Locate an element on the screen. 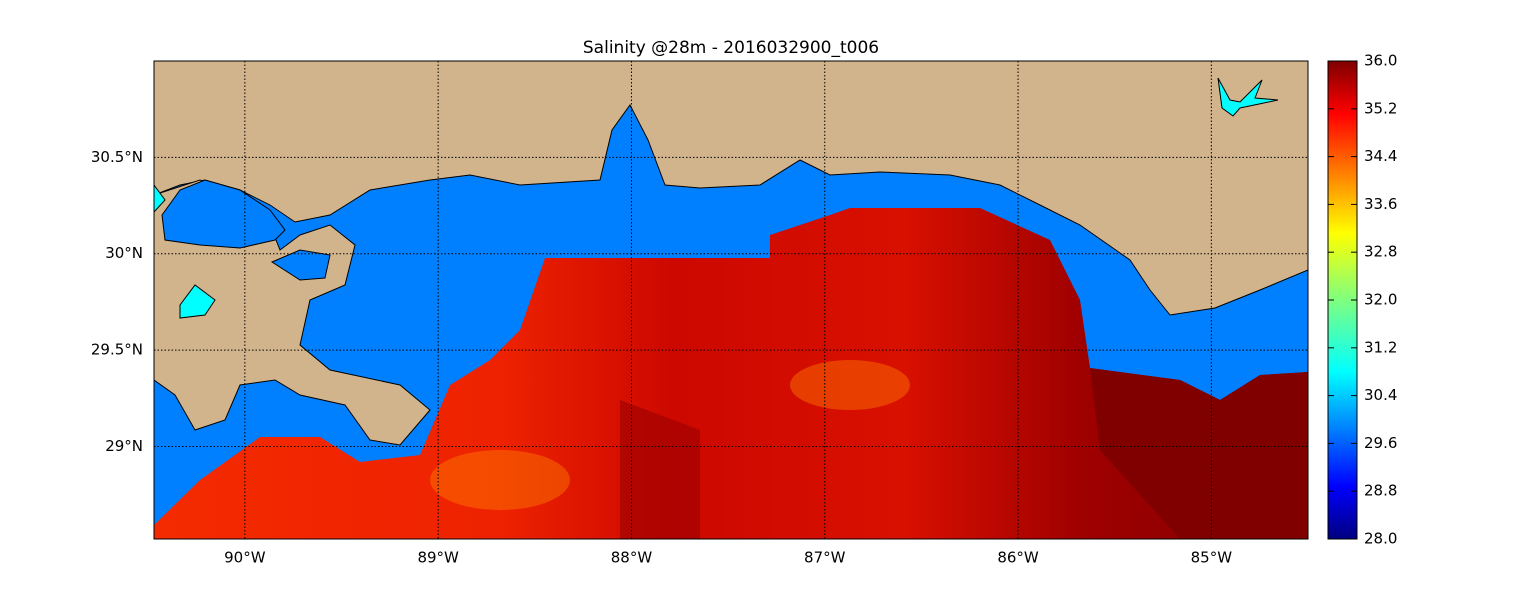 This screenshot has height=604, width=1539. colorbar-tick-label: 28.8 is located at coordinates (1380, 491).